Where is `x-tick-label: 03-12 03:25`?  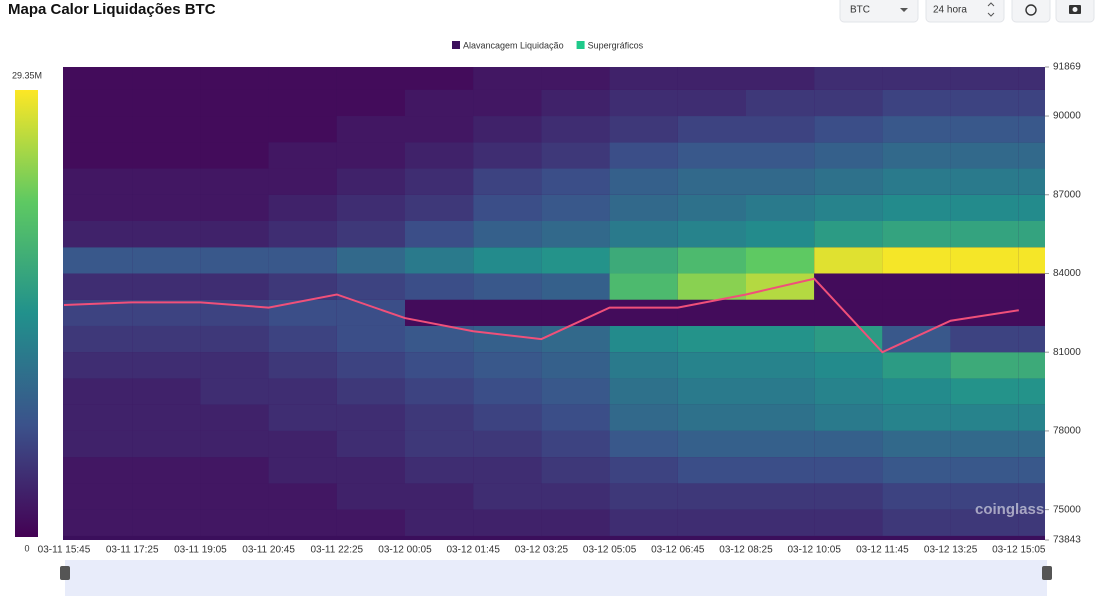 x-tick-label: 03-12 03:25 is located at coordinates (542, 550).